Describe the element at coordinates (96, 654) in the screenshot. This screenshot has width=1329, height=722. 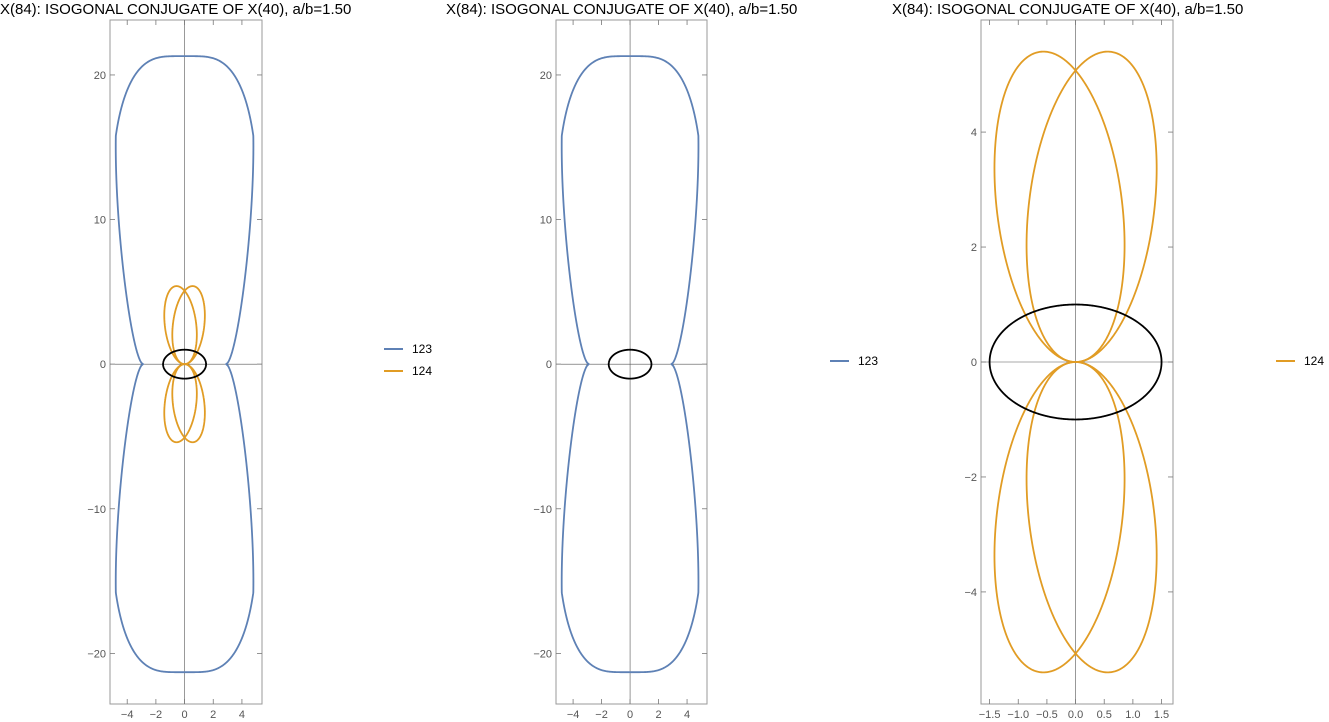
I see `y-tick-label: −20` at that location.